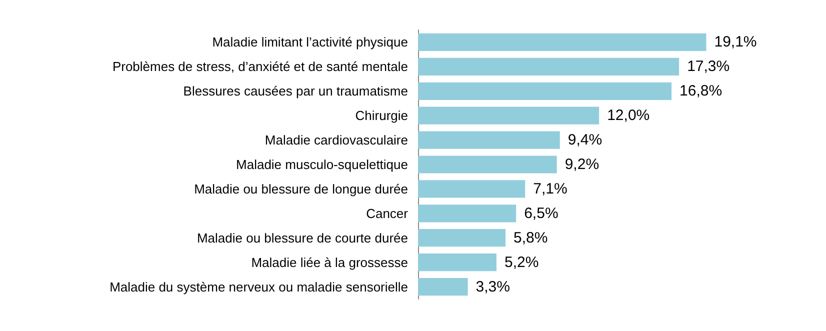 This screenshot has width=826, height=331. What do you see at coordinates (329, 262) in the screenshot?
I see `y-tick-label: Maladie liée à la grossesse` at bounding box center [329, 262].